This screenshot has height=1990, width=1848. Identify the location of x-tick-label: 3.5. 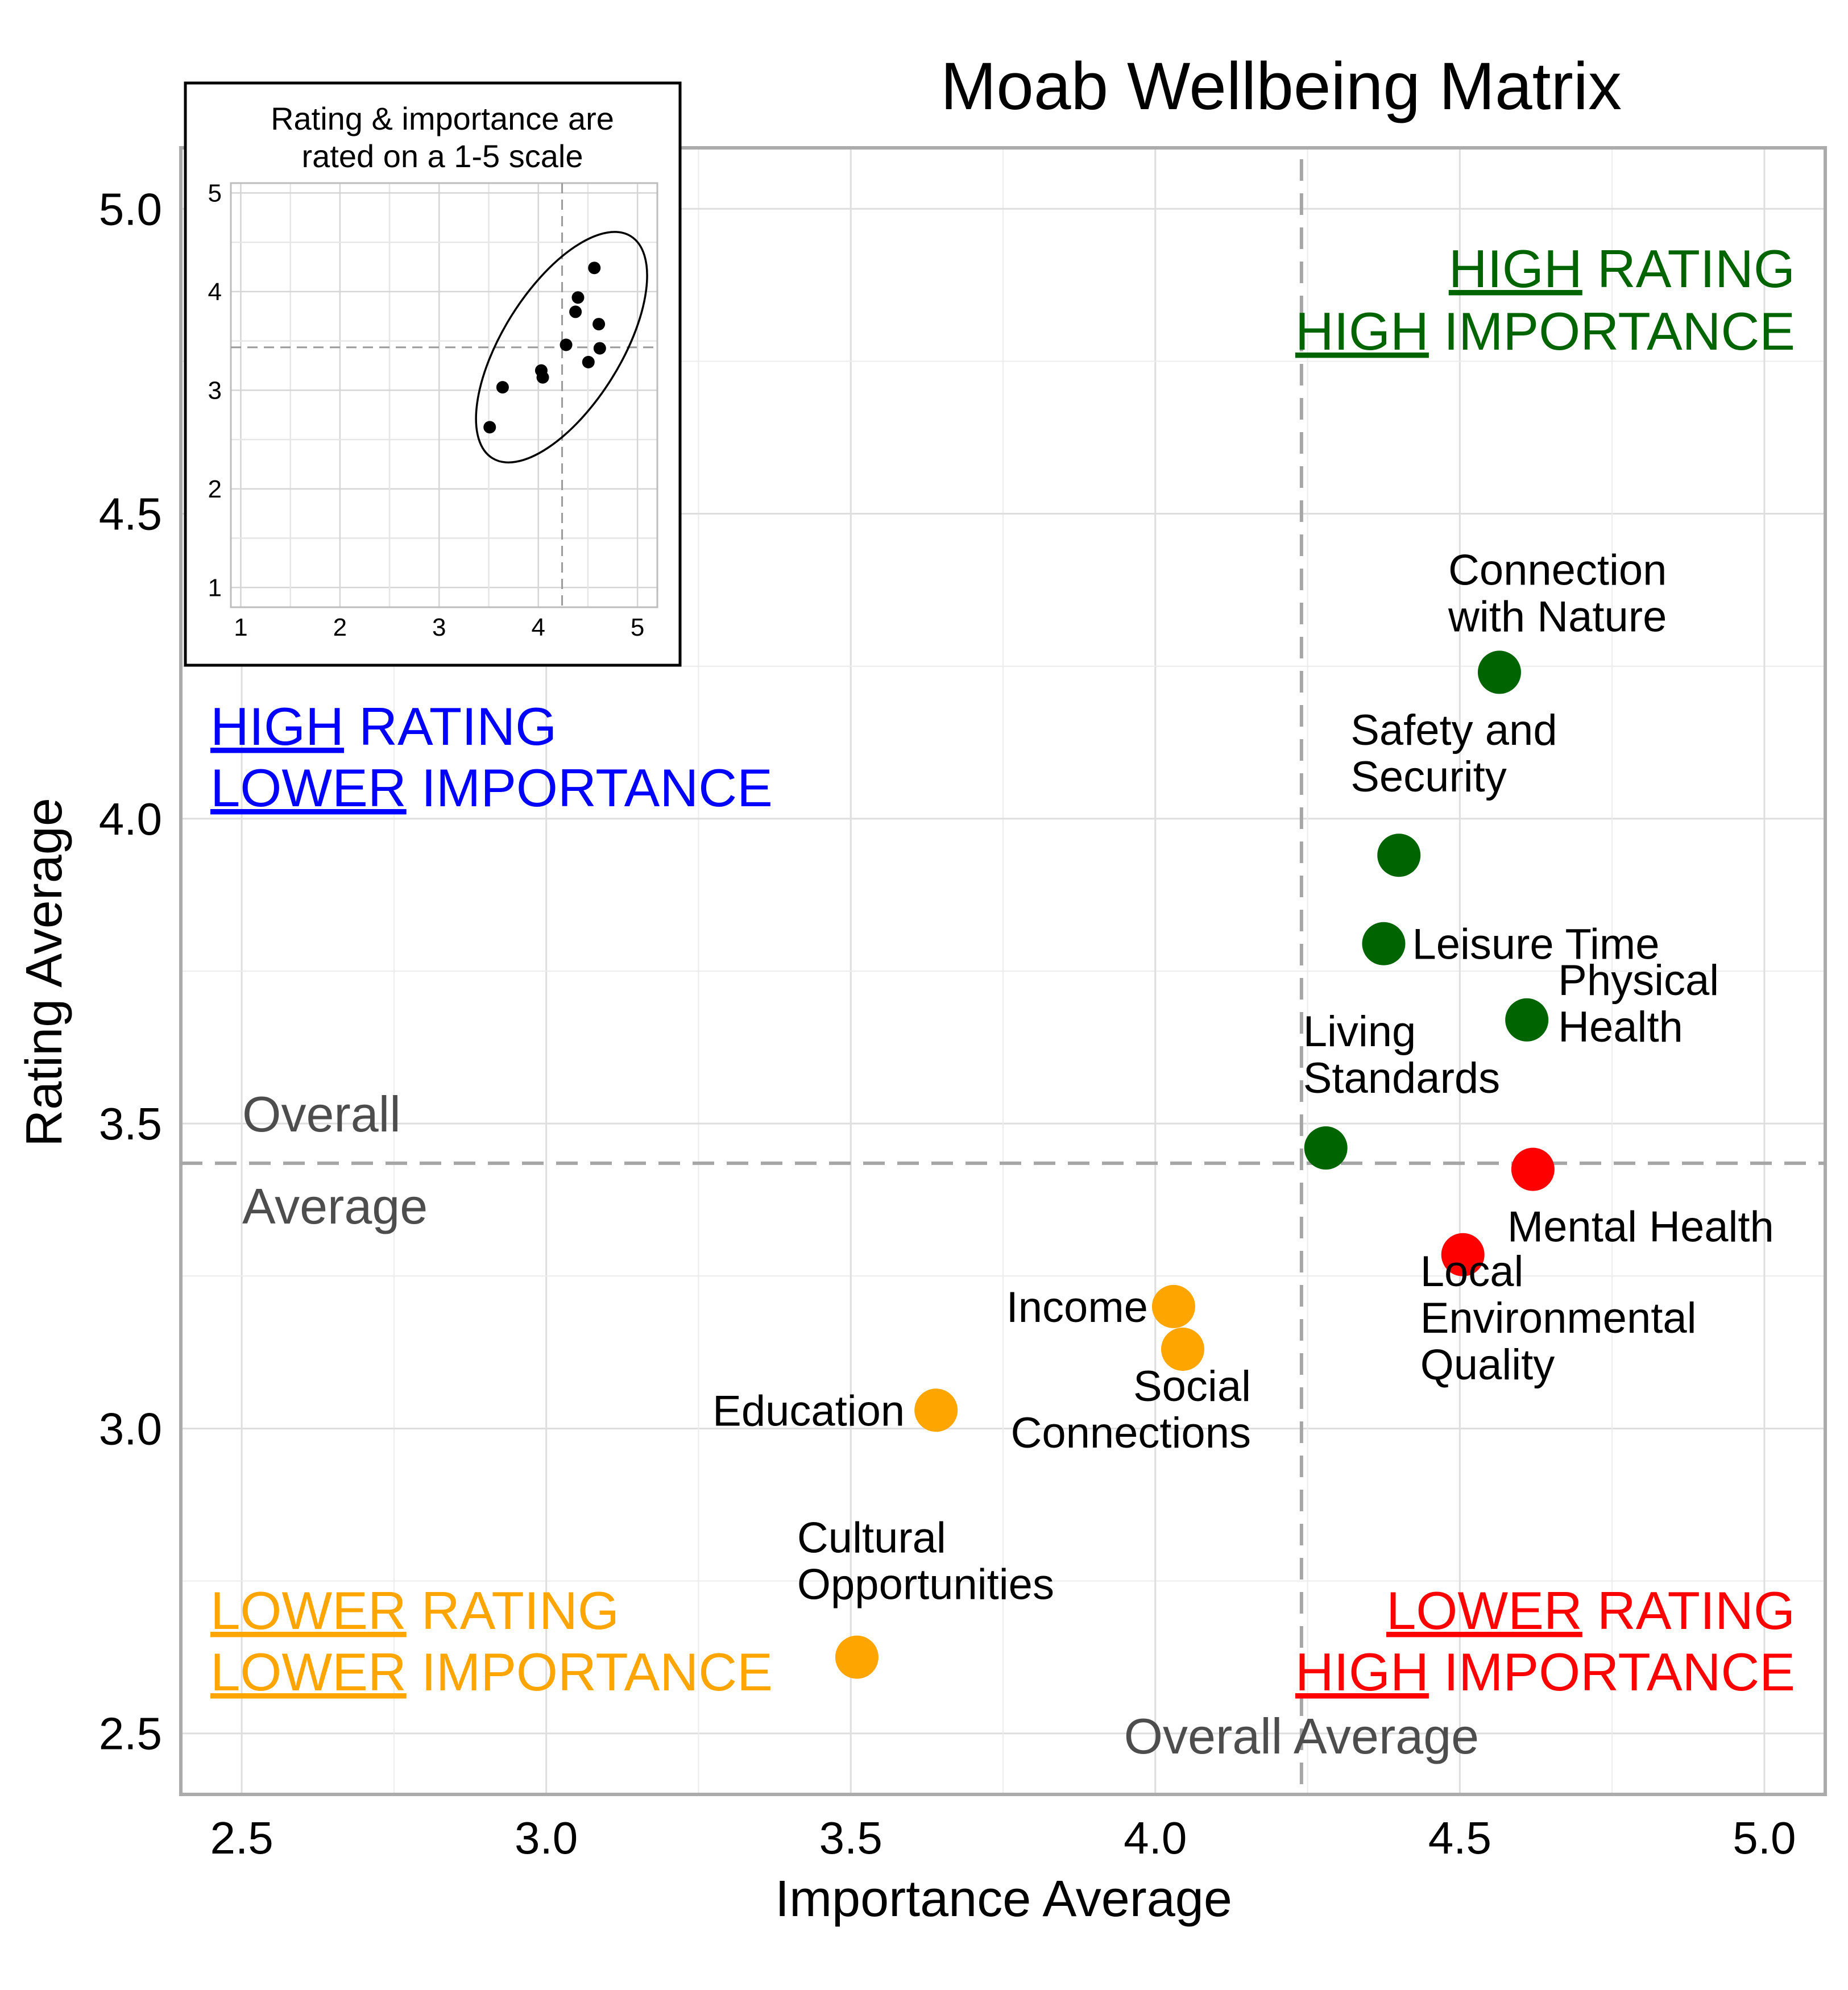
(850, 1838).